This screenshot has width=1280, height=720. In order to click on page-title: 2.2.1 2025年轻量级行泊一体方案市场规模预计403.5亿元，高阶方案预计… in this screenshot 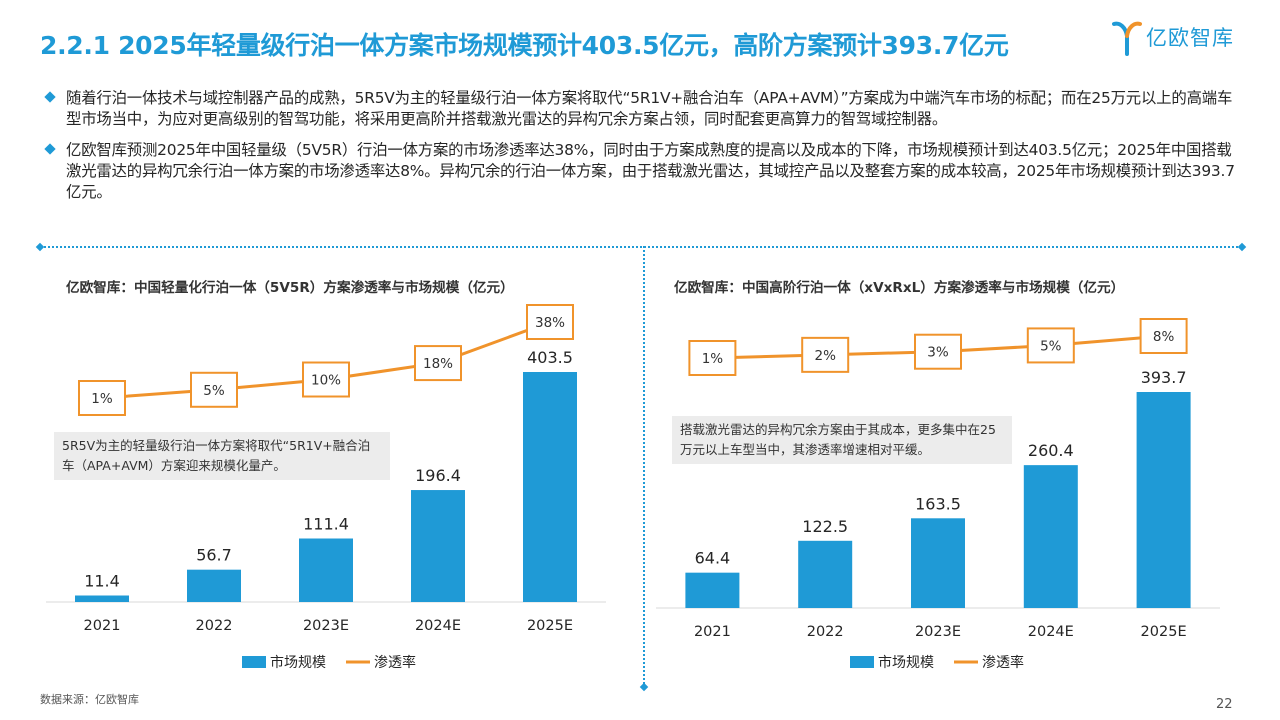, I will do `click(524, 45)`.